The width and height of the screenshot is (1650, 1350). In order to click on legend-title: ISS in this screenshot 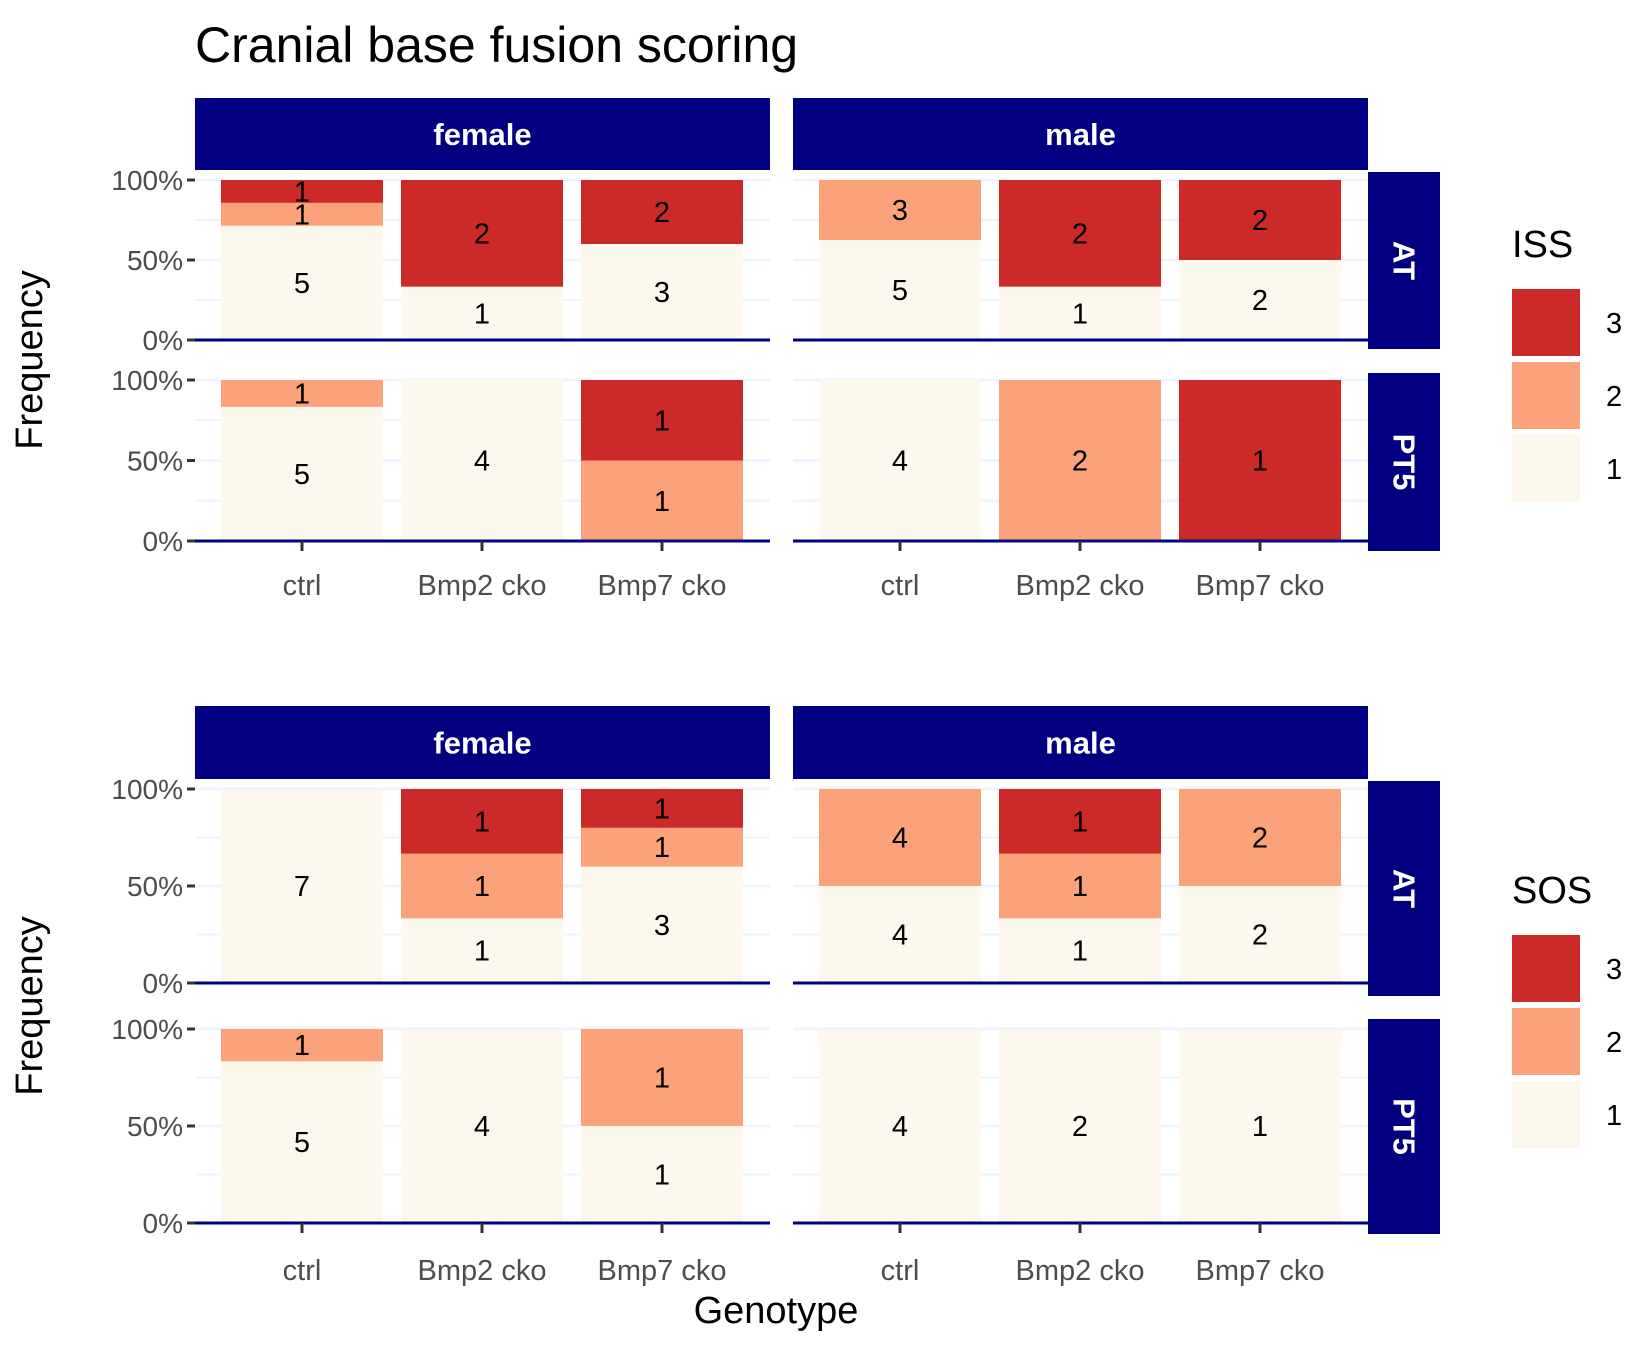, I will do `click(1542, 245)`.